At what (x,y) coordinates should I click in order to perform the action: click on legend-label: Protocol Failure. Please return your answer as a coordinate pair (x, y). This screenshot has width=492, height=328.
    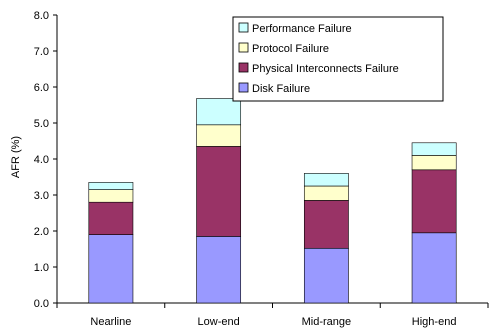
    Looking at the image, I should click on (290, 49).